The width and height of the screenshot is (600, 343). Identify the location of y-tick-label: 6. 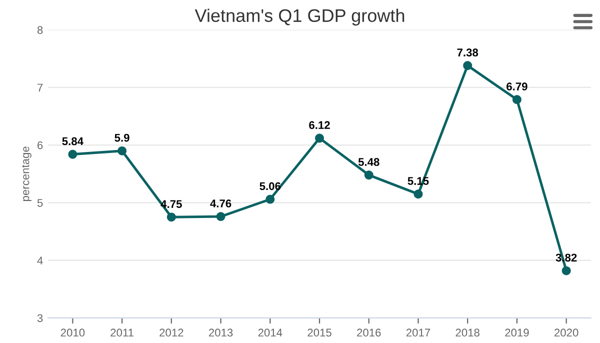
(40, 145).